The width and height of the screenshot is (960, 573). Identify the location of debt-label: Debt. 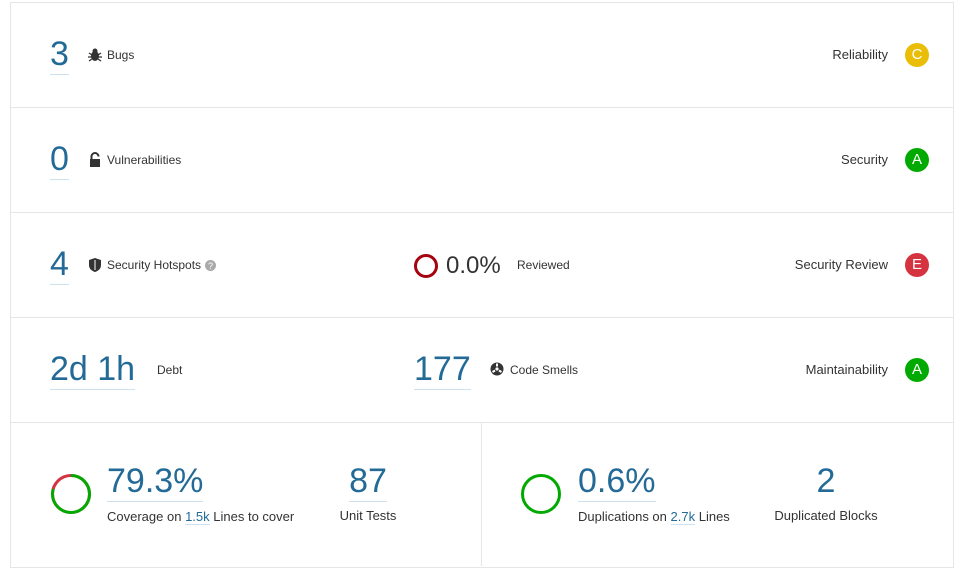
(170, 370).